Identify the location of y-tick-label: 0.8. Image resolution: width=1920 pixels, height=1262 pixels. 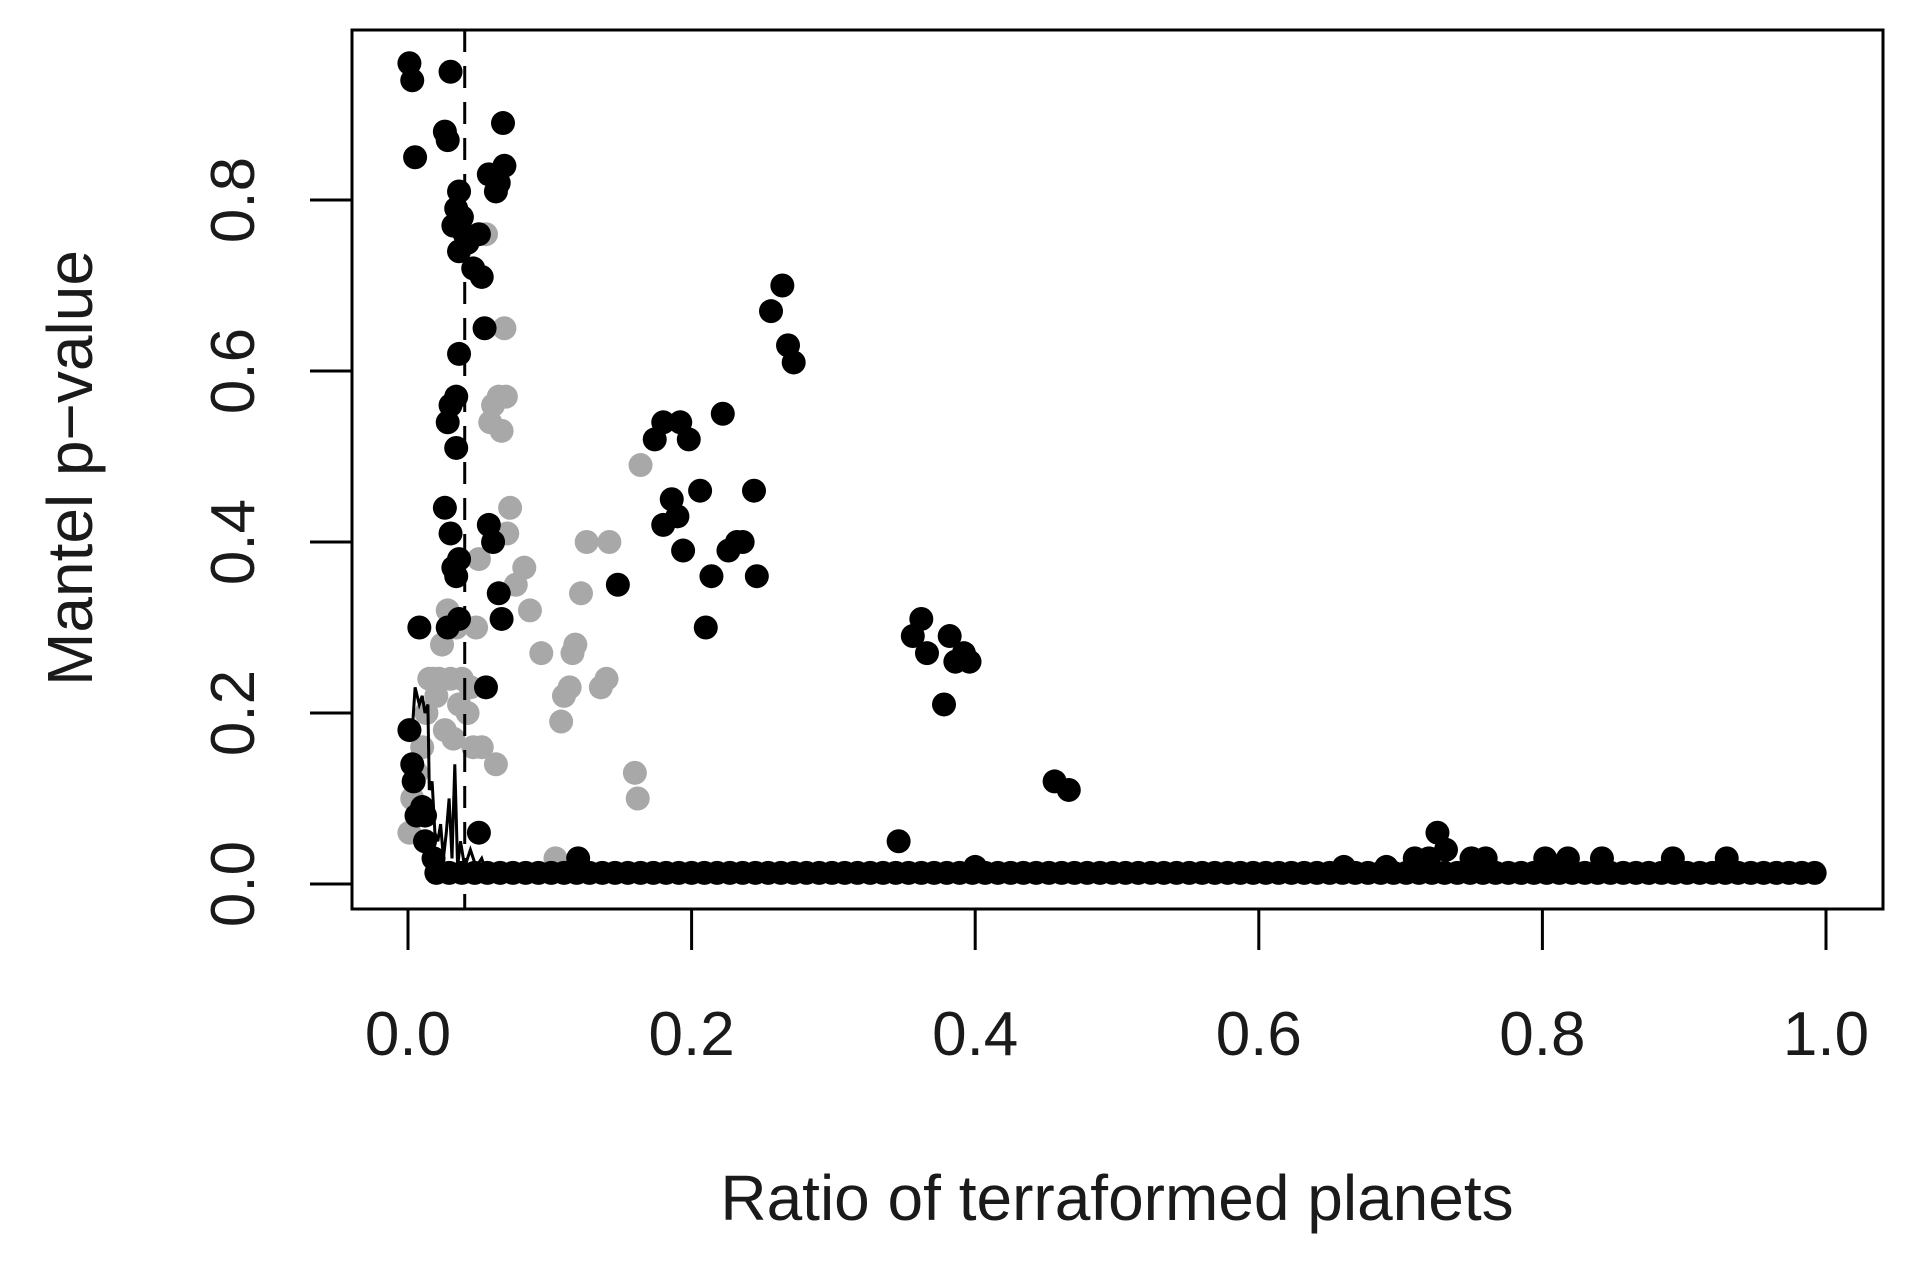
(233, 200).